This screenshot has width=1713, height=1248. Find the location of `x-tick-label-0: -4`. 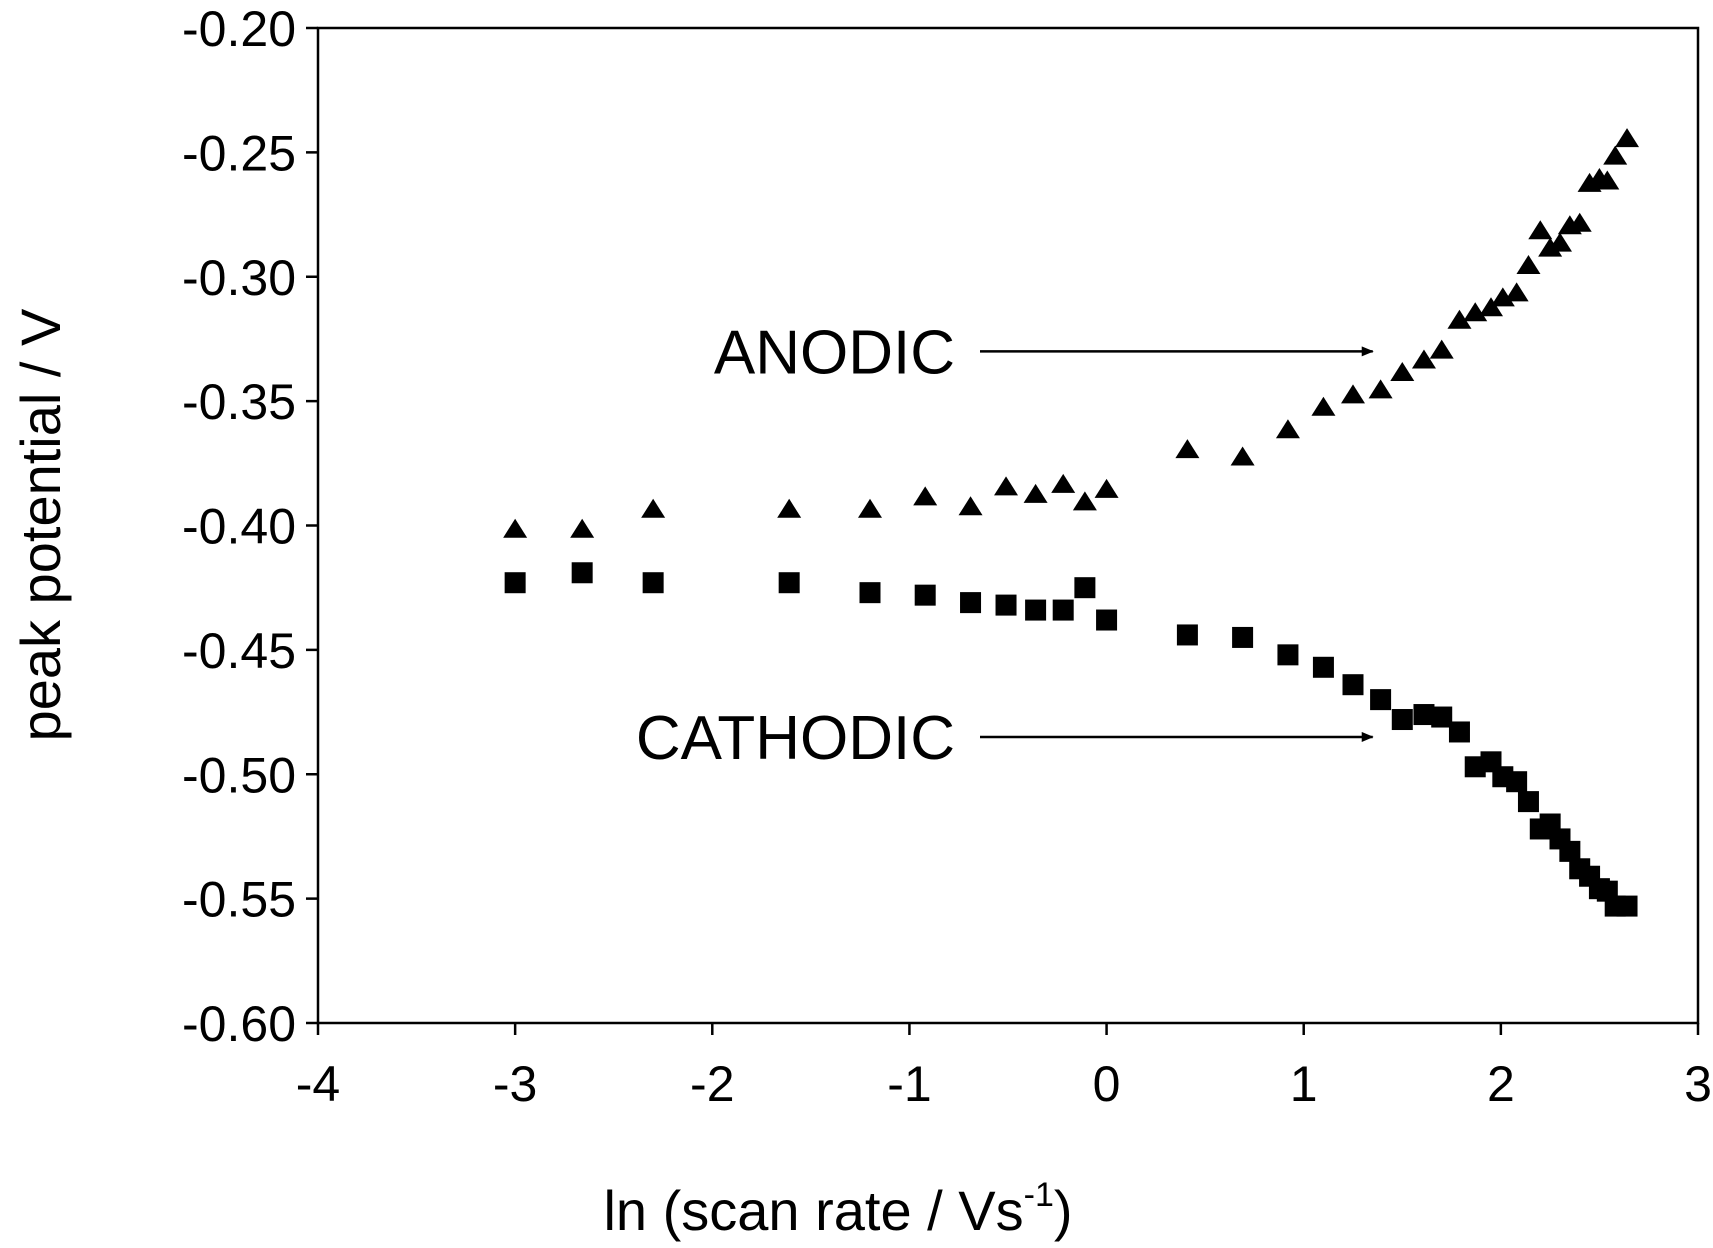

x-tick-label-0: -4 is located at coordinates (318, 1084).